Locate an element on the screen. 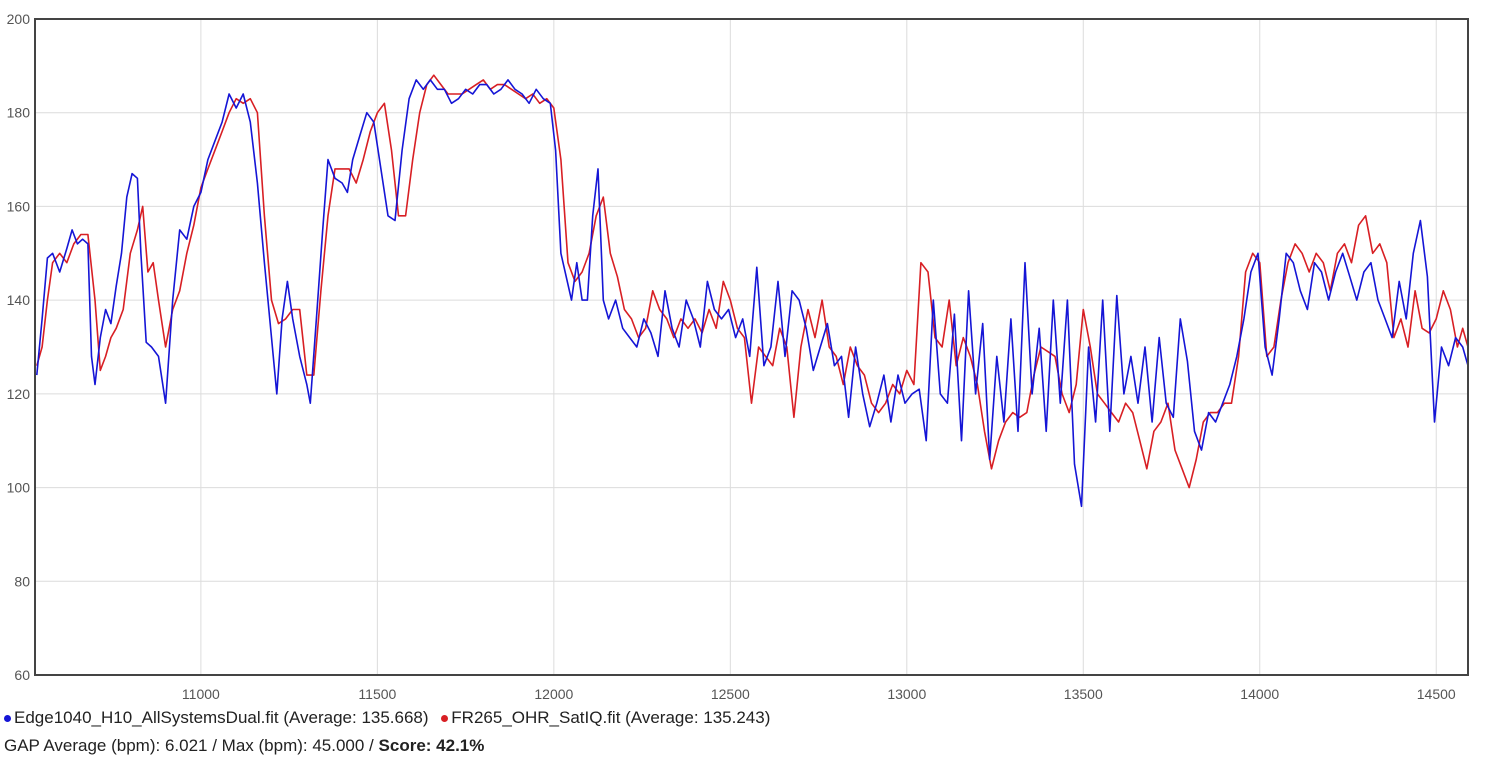 This screenshot has height=758, width=1500. x-tick-label: 11500 is located at coordinates (377, 694).